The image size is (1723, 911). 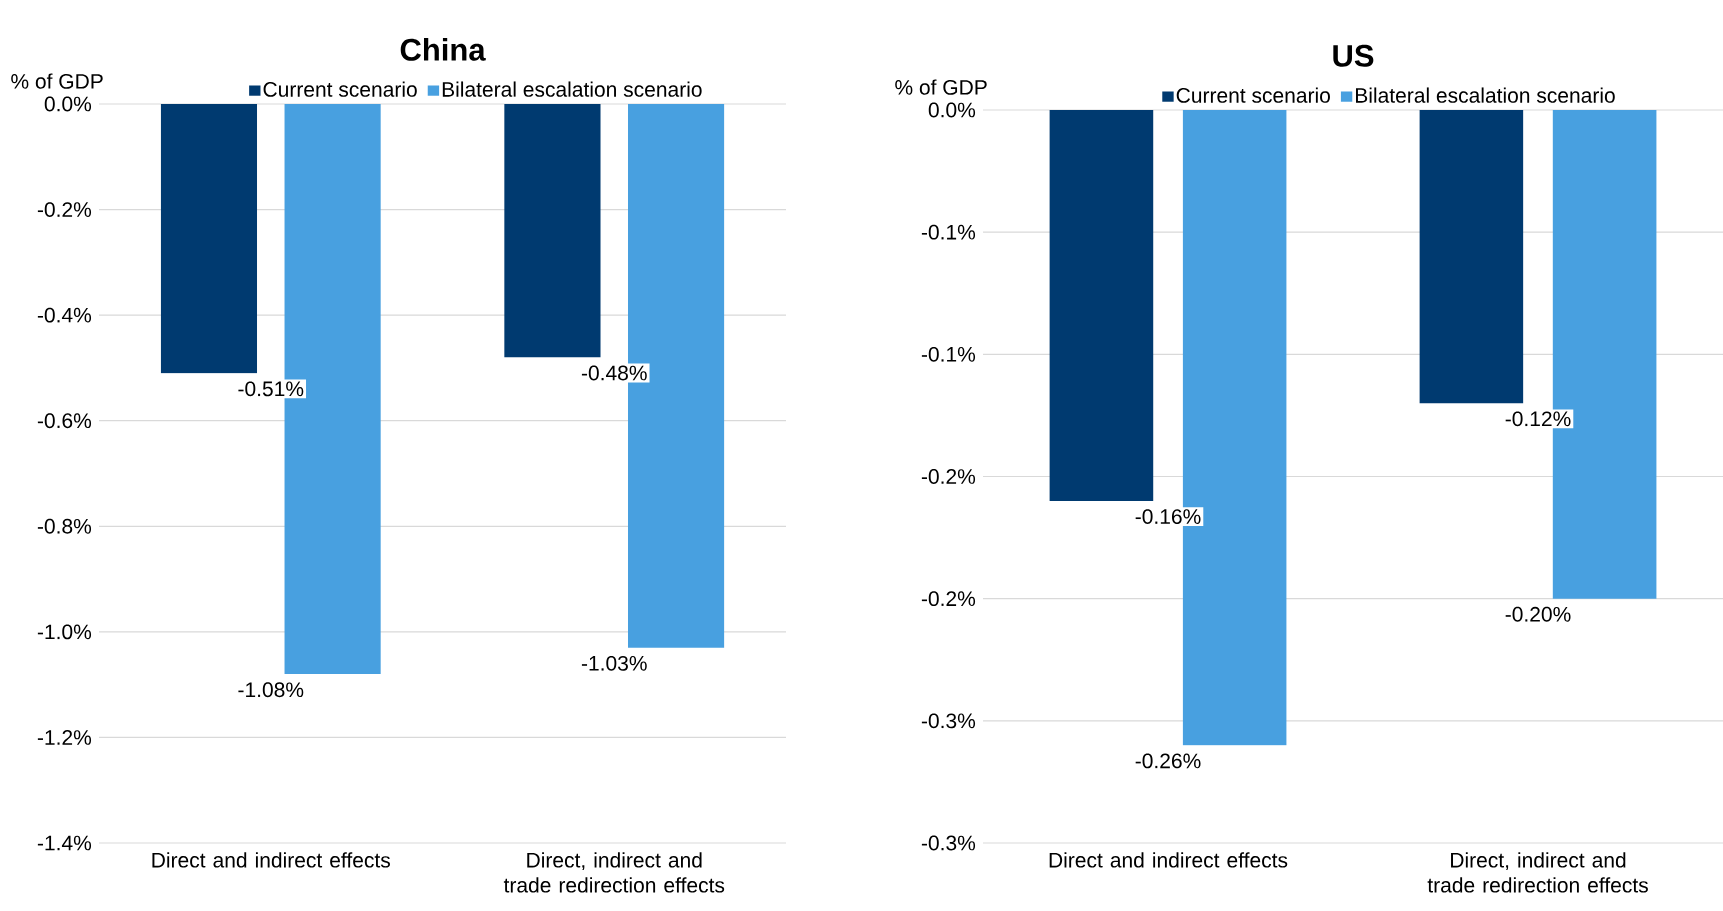 I want to click on data-label: -0.12%, so click(x=1538, y=419).